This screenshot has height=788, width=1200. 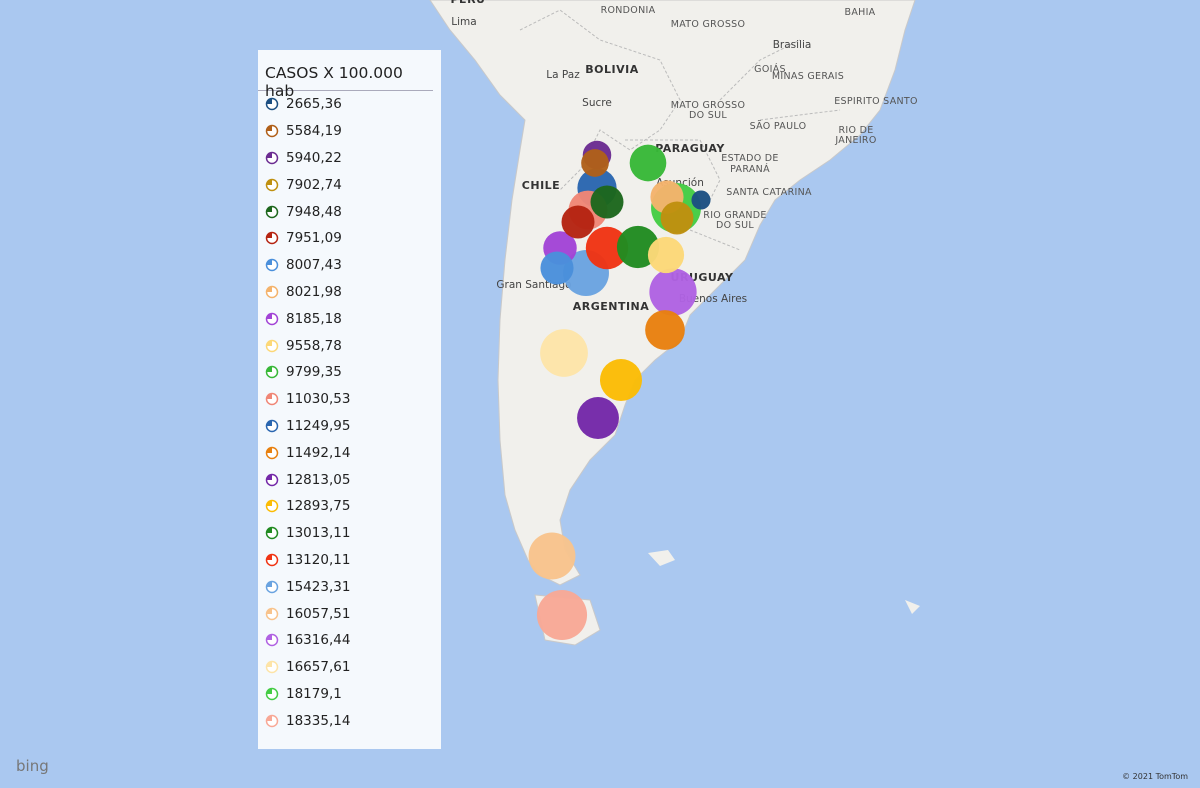 What do you see at coordinates (318, 613) in the screenshot?
I see `legend-label: 16057,51` at bounding box center [318, 613].